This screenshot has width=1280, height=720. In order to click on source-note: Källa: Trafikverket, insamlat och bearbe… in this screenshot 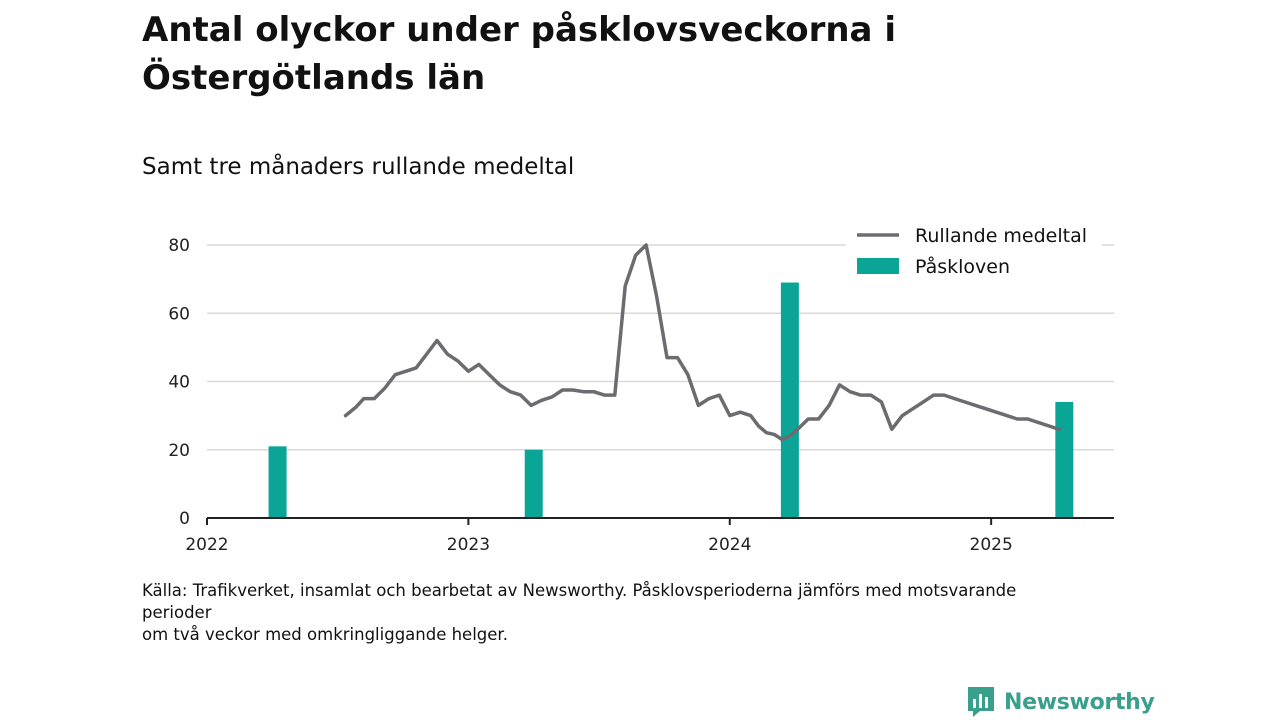, I will do `click(607, 613)`.